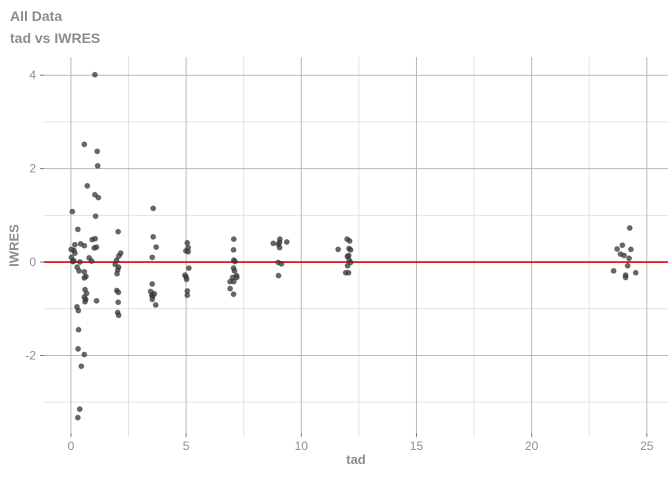 This screenshot has width=672, height=480. What do you see at coordinates (30, 355) in the screenshot?
I see `y-tick-label: -2` at bounding box center [30, 355].